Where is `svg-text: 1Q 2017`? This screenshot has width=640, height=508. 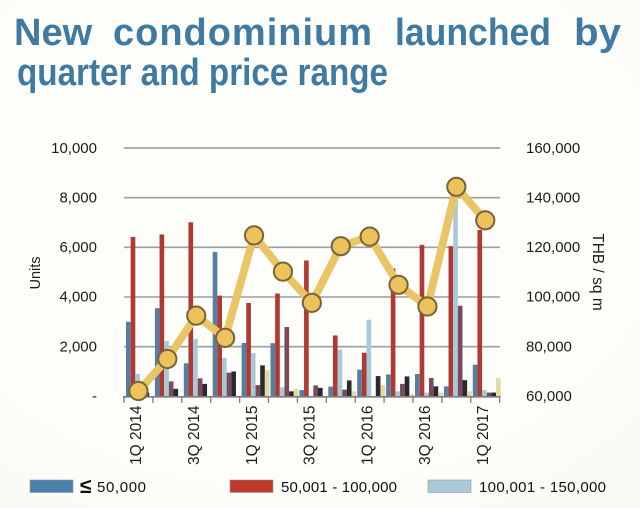 svg-text: 1Q 2017 is located at coordinates (483, 435).